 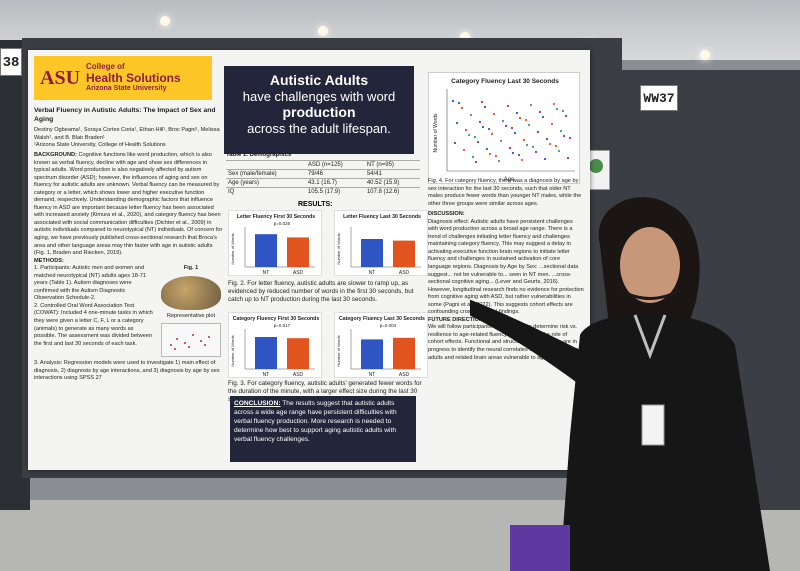 I want to click on fig1-label: Fig. 1, so click(x=191, y=268).